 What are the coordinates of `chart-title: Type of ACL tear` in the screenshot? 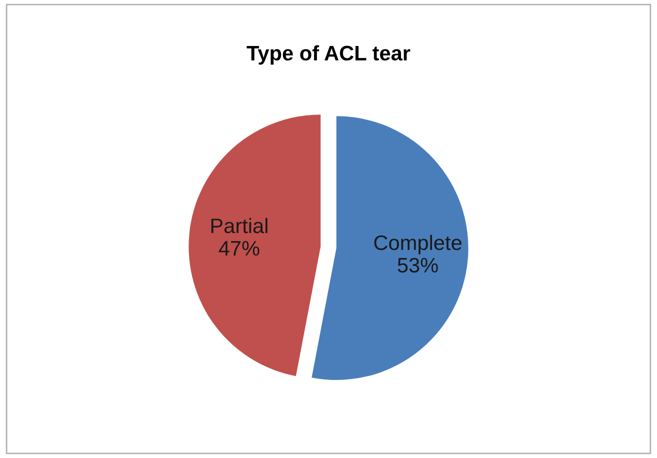 It's located at (328, 55).